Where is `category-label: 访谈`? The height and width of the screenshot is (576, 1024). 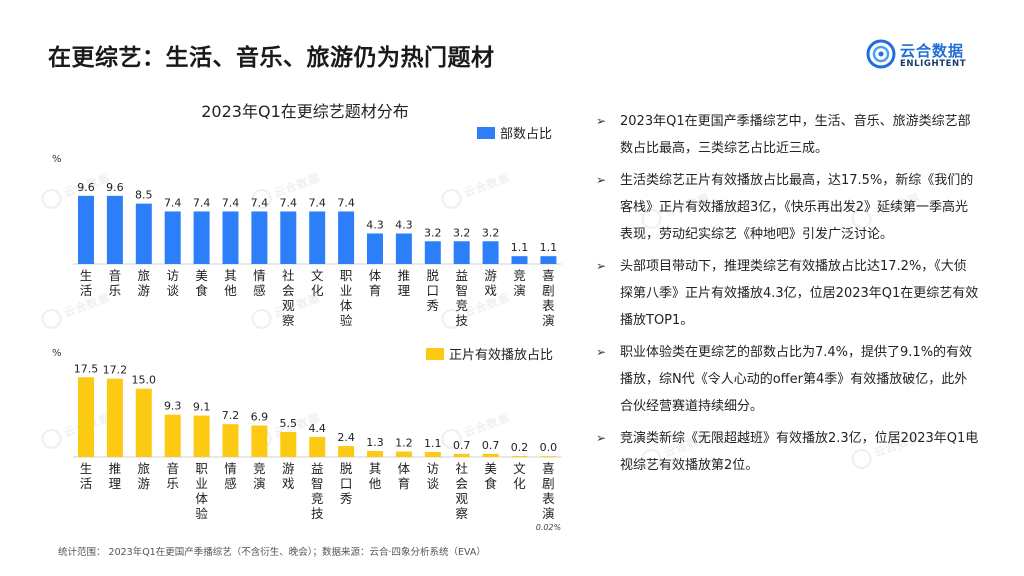 category-label: 访谈 is located at coordinates (172, 283).